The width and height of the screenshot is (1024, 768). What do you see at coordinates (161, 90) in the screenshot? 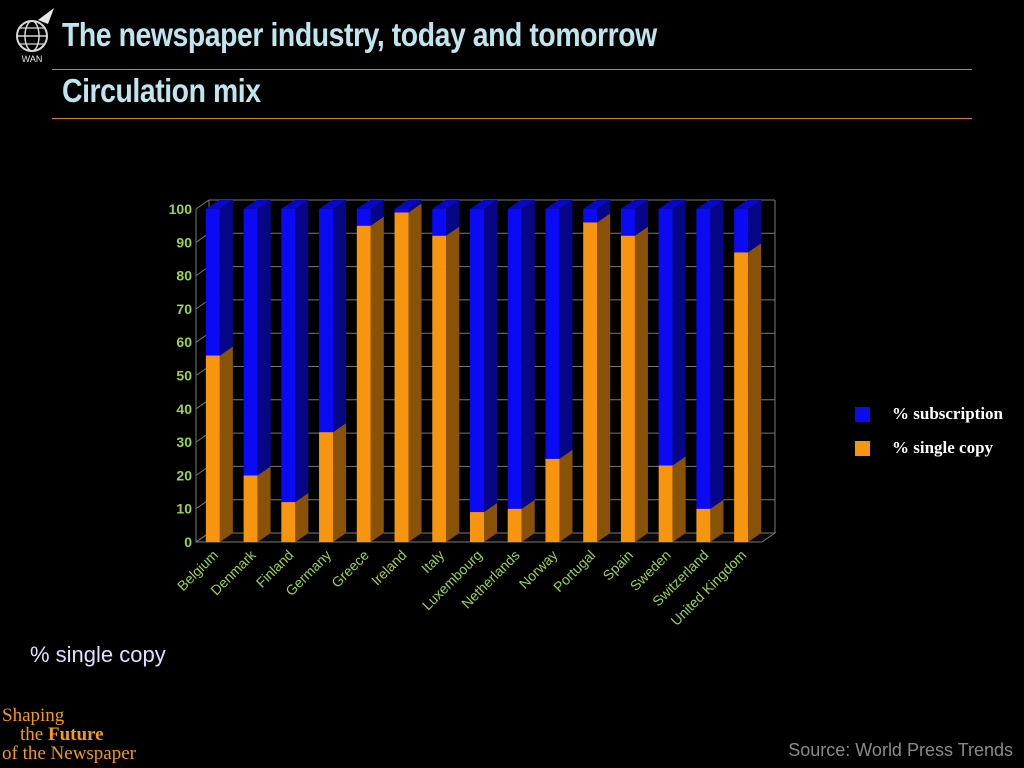
I see `page-subtitle: Circulation mix` at bounding box center [161, 90].